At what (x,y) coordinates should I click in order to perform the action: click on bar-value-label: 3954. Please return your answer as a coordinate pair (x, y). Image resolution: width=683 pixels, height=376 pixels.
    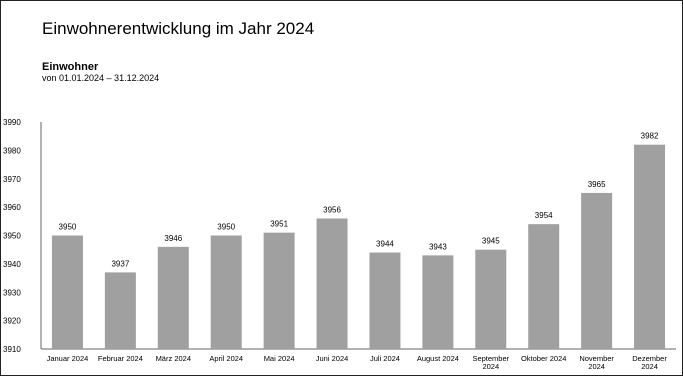
    Looking at the image, I should click on (544, 215).